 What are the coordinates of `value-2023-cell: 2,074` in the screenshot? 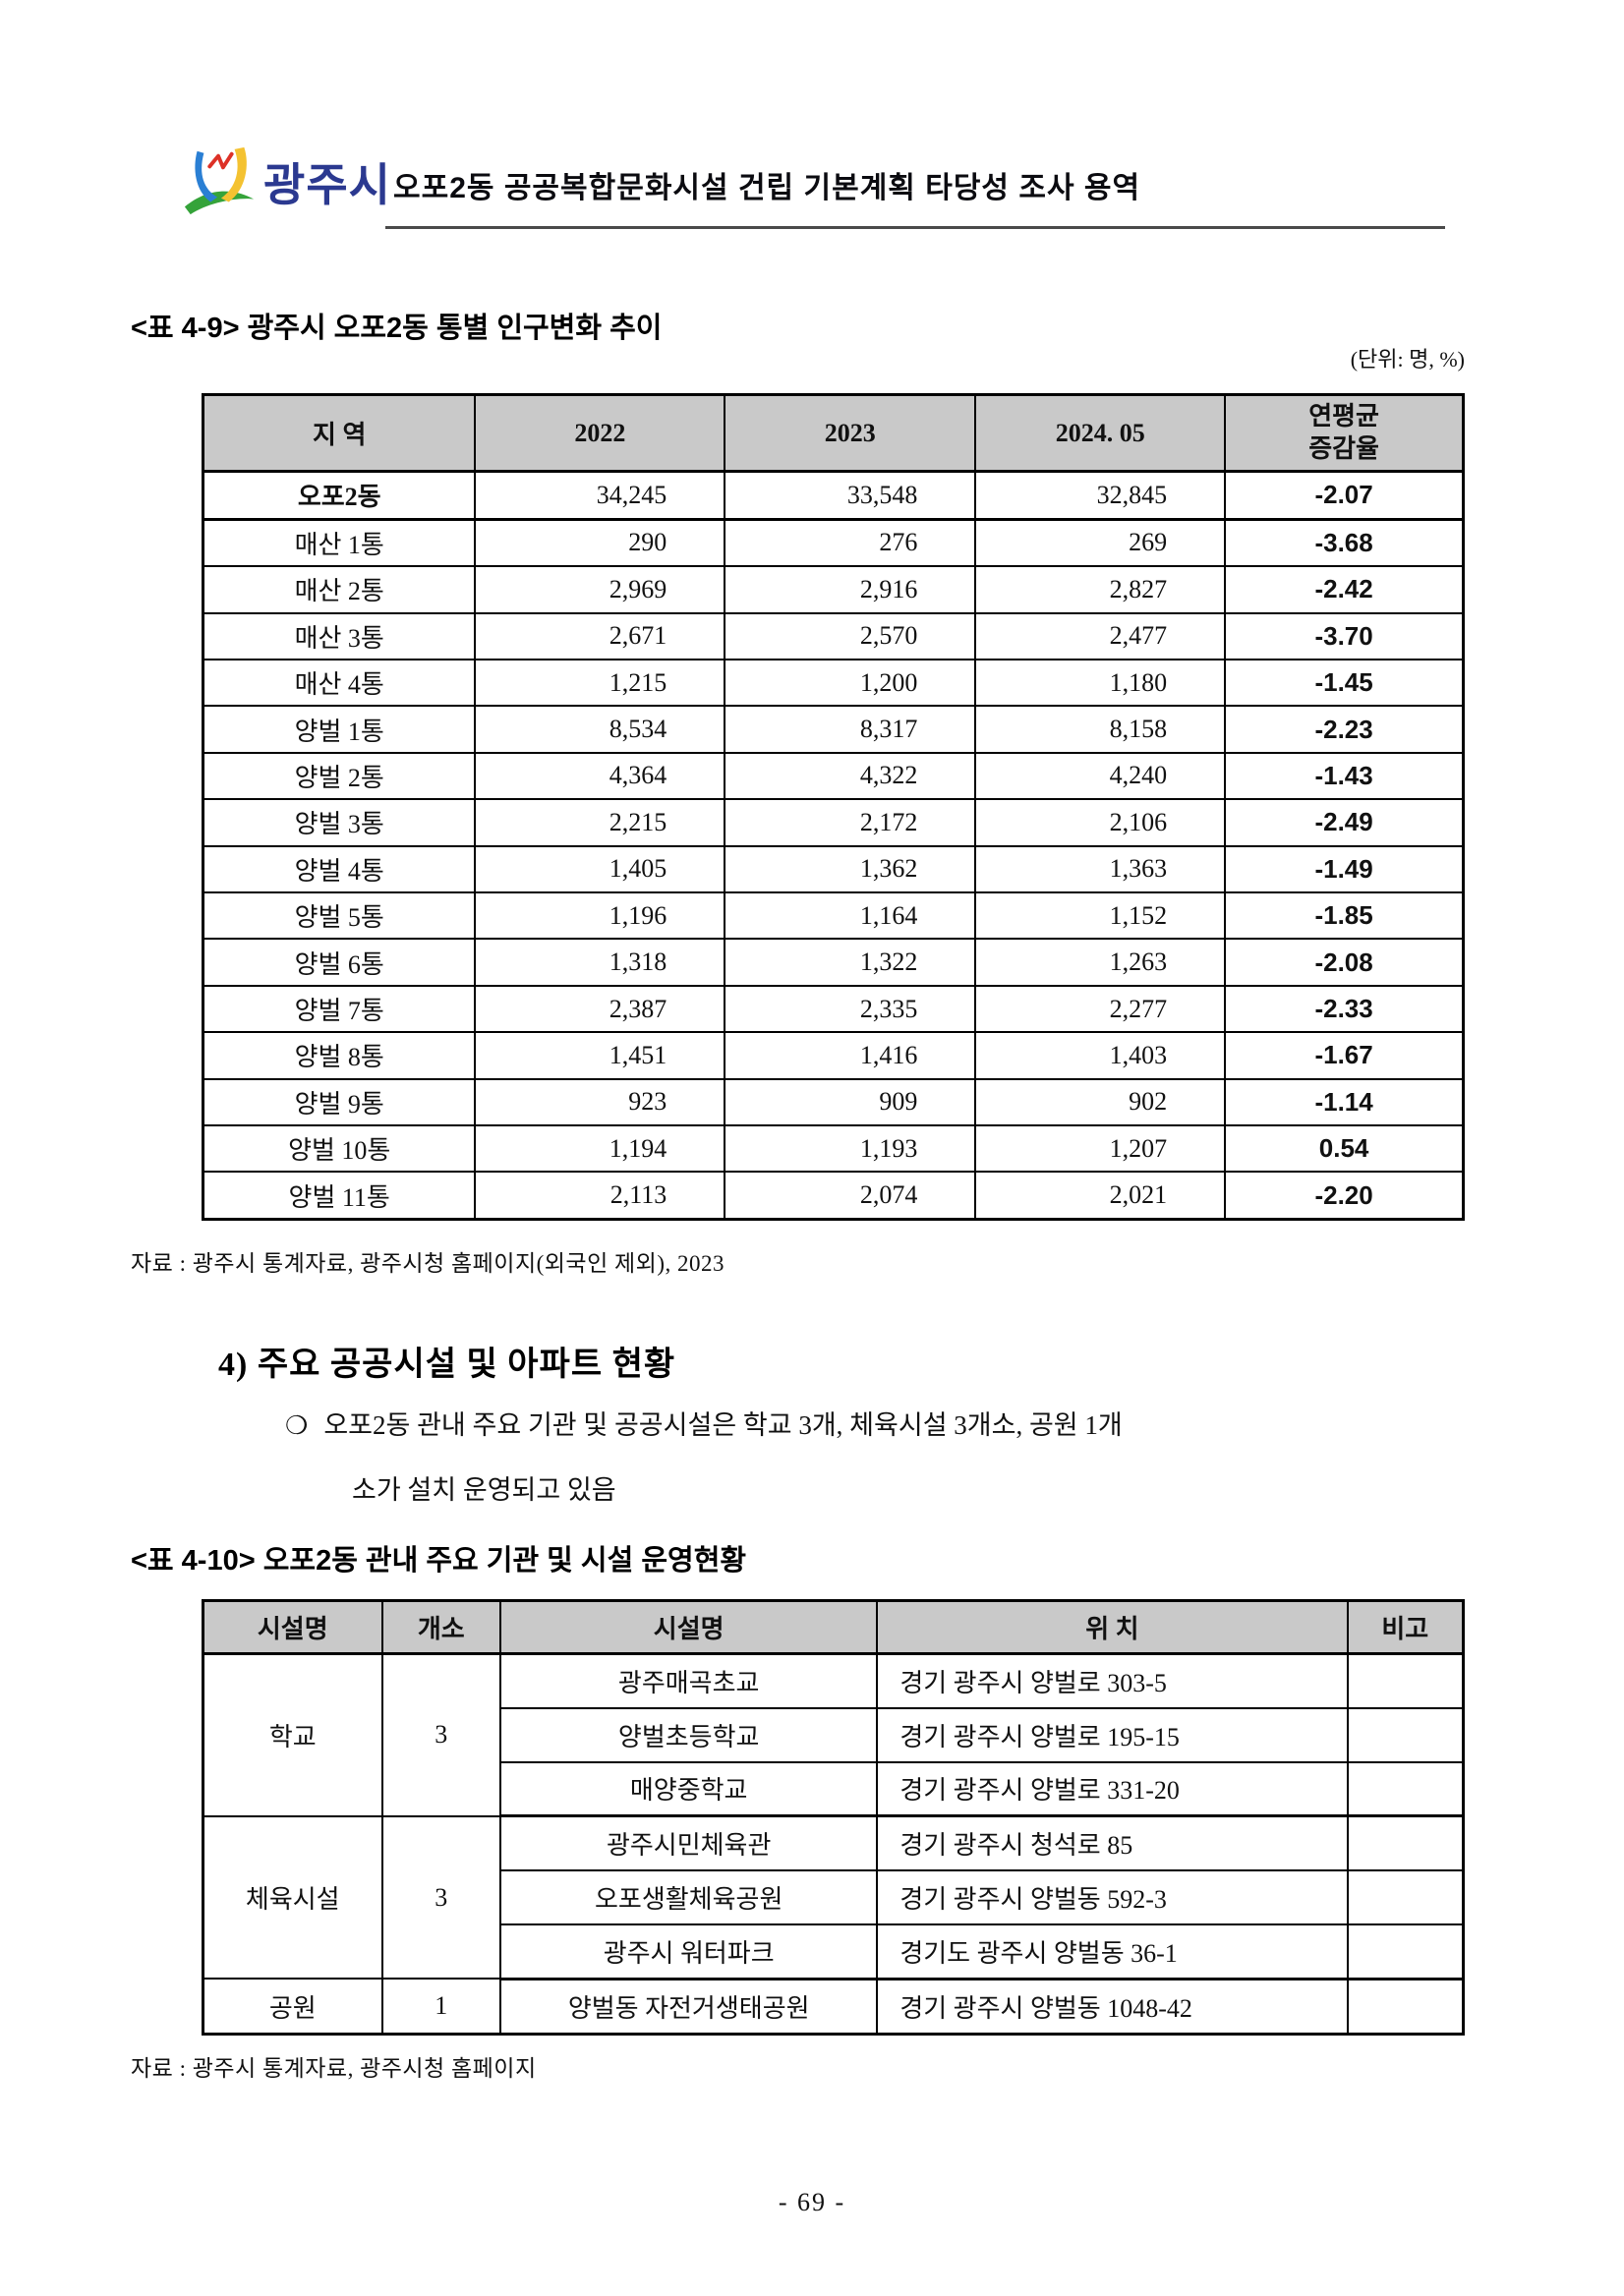 It's located at (850, 1196).